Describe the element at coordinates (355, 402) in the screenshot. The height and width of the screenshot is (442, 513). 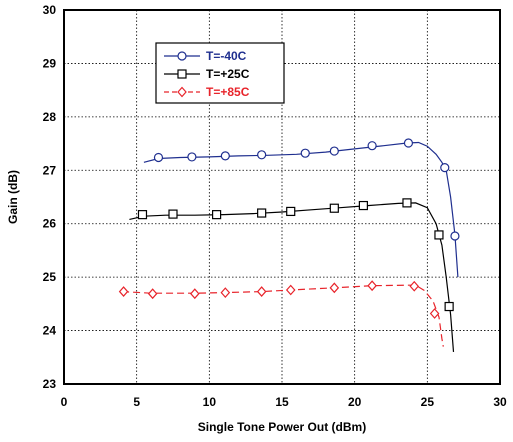
I see `x-tick-label: 20` at that location.